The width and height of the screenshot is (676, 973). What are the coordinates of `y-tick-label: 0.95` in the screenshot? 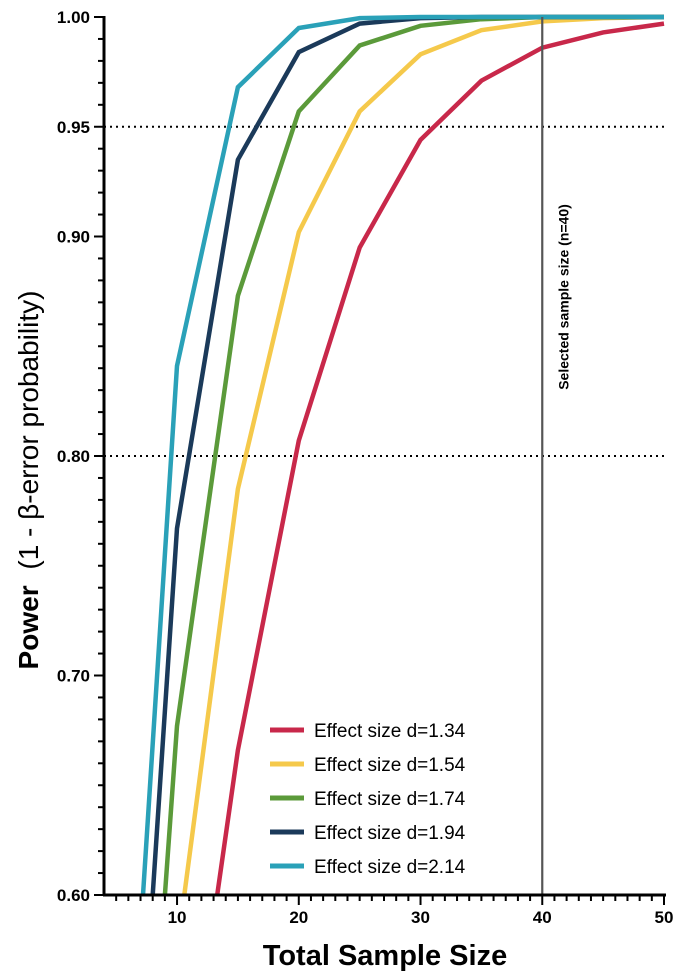 It's located at (73, 127).